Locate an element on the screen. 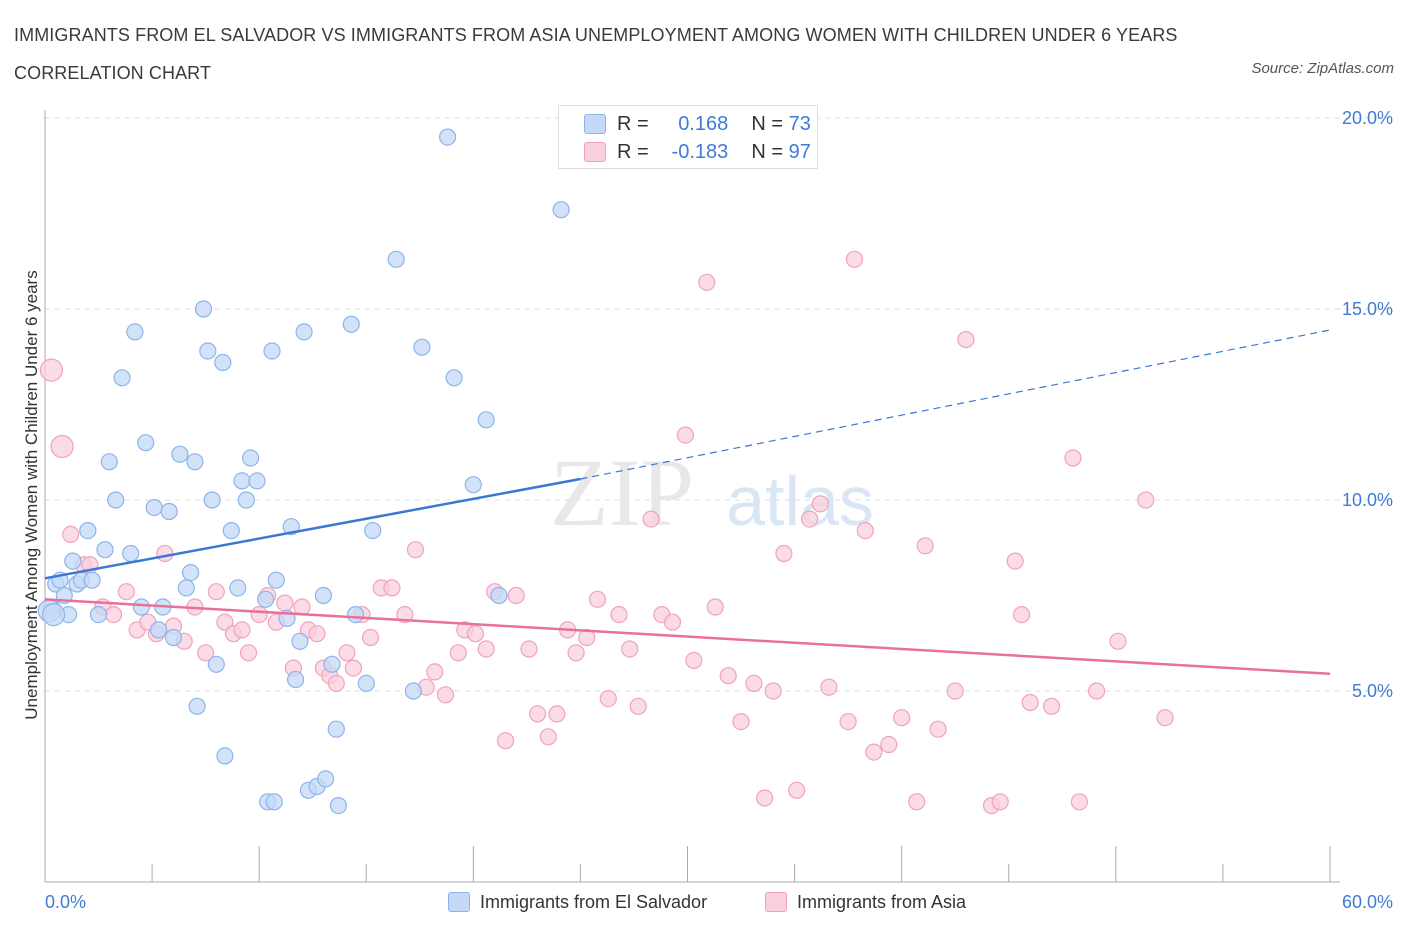  y-tick-label: 10.0% is located at coordinates (1367, 500).